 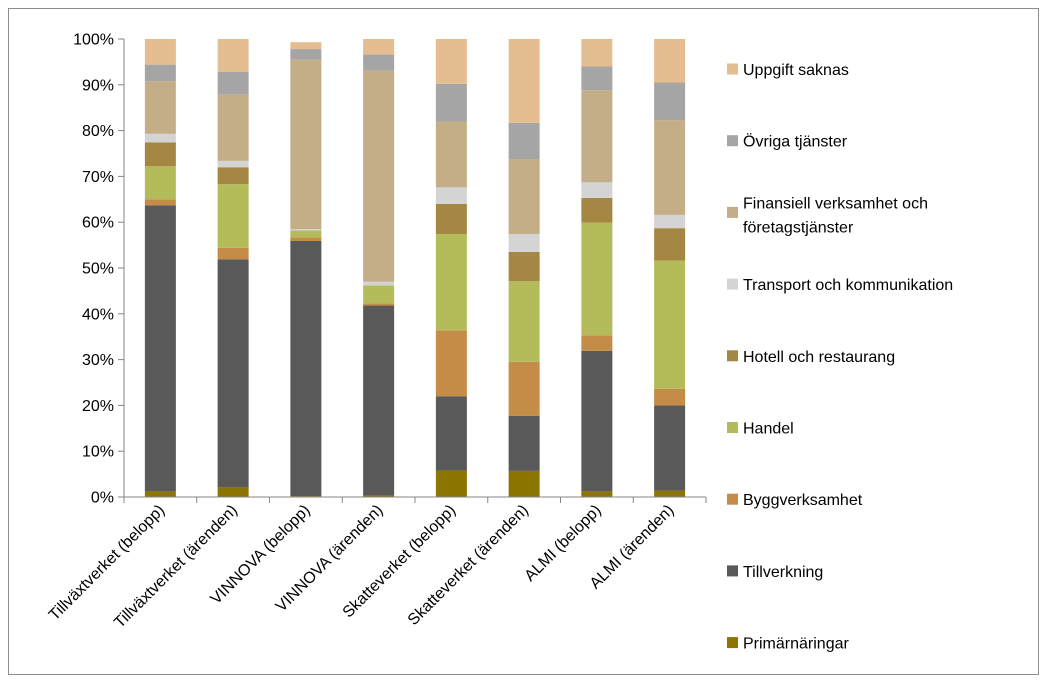 I want to click on x-tick-label: Tillväxtverket (belopp), so click(x=107, y=563).